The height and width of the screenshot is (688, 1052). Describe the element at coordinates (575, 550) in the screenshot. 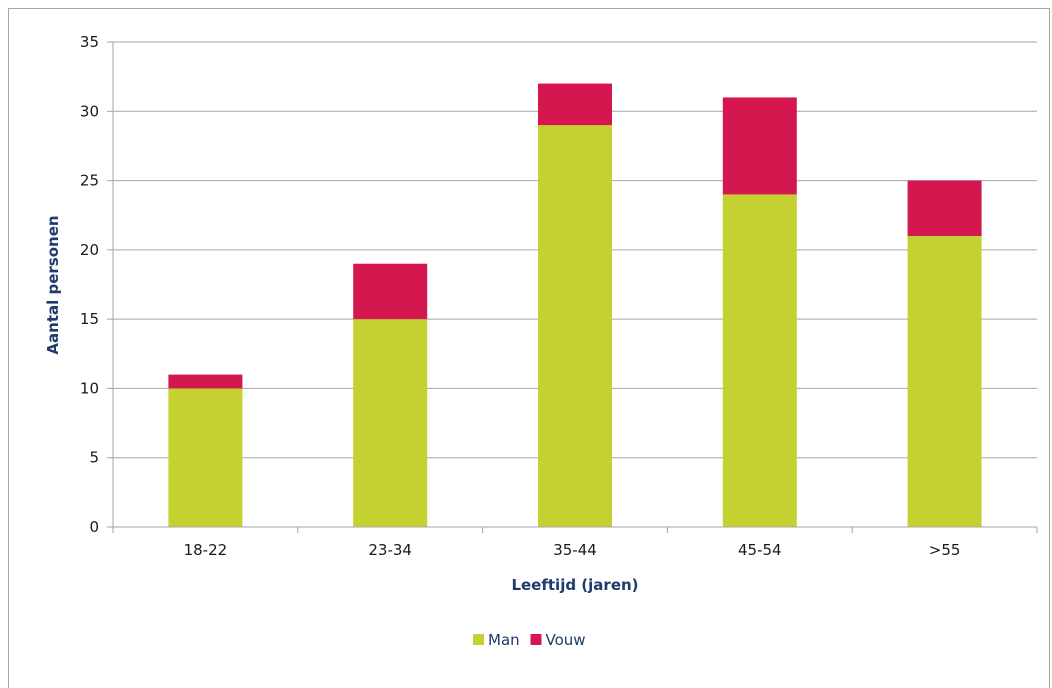

I see `x-tick-label: 35-44` at that location.